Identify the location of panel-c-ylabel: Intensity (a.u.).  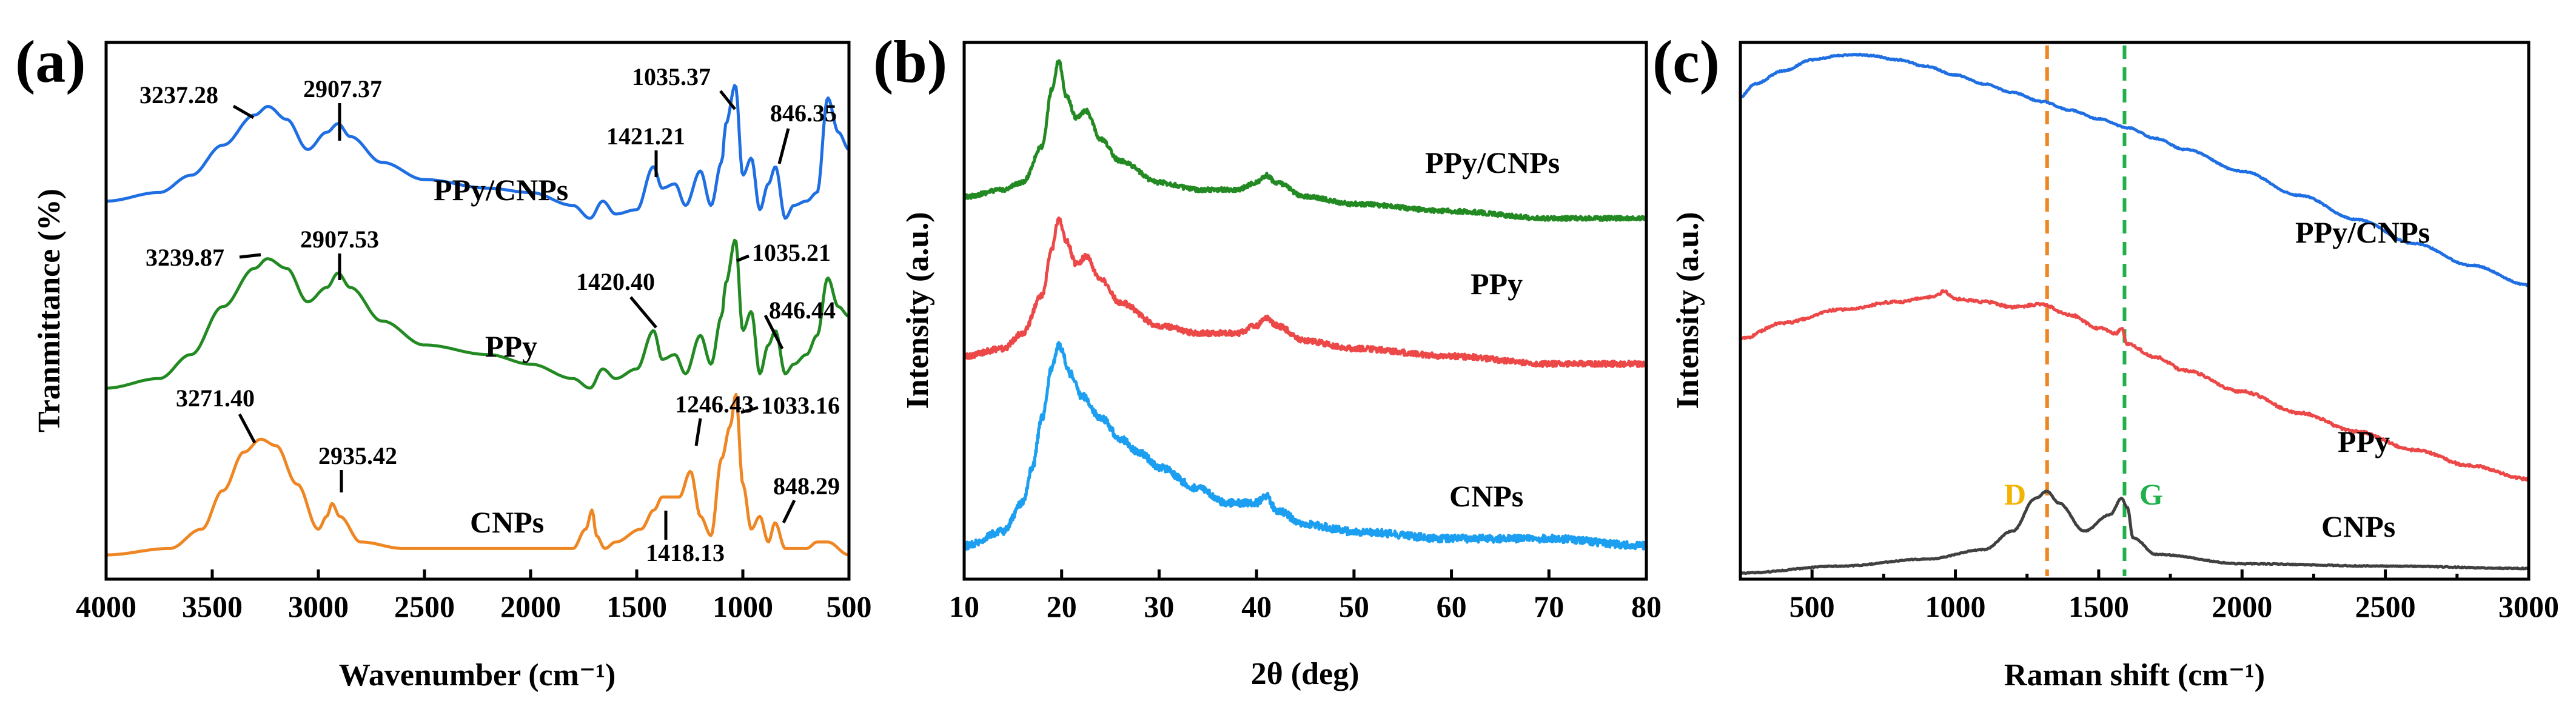
(1688, 310).